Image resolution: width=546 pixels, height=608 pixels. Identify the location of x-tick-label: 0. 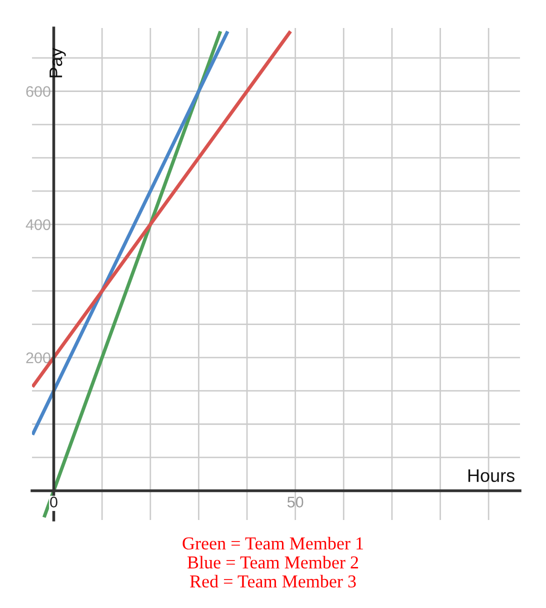
(54, 502).